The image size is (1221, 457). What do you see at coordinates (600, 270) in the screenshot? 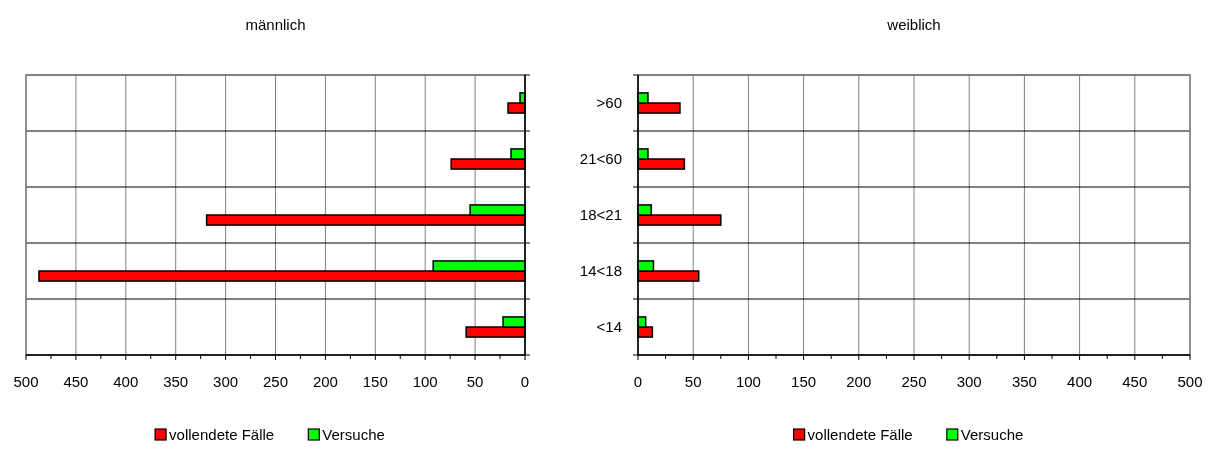
I see `y-tick-label: 14<18` at bounding box center [600, 270].